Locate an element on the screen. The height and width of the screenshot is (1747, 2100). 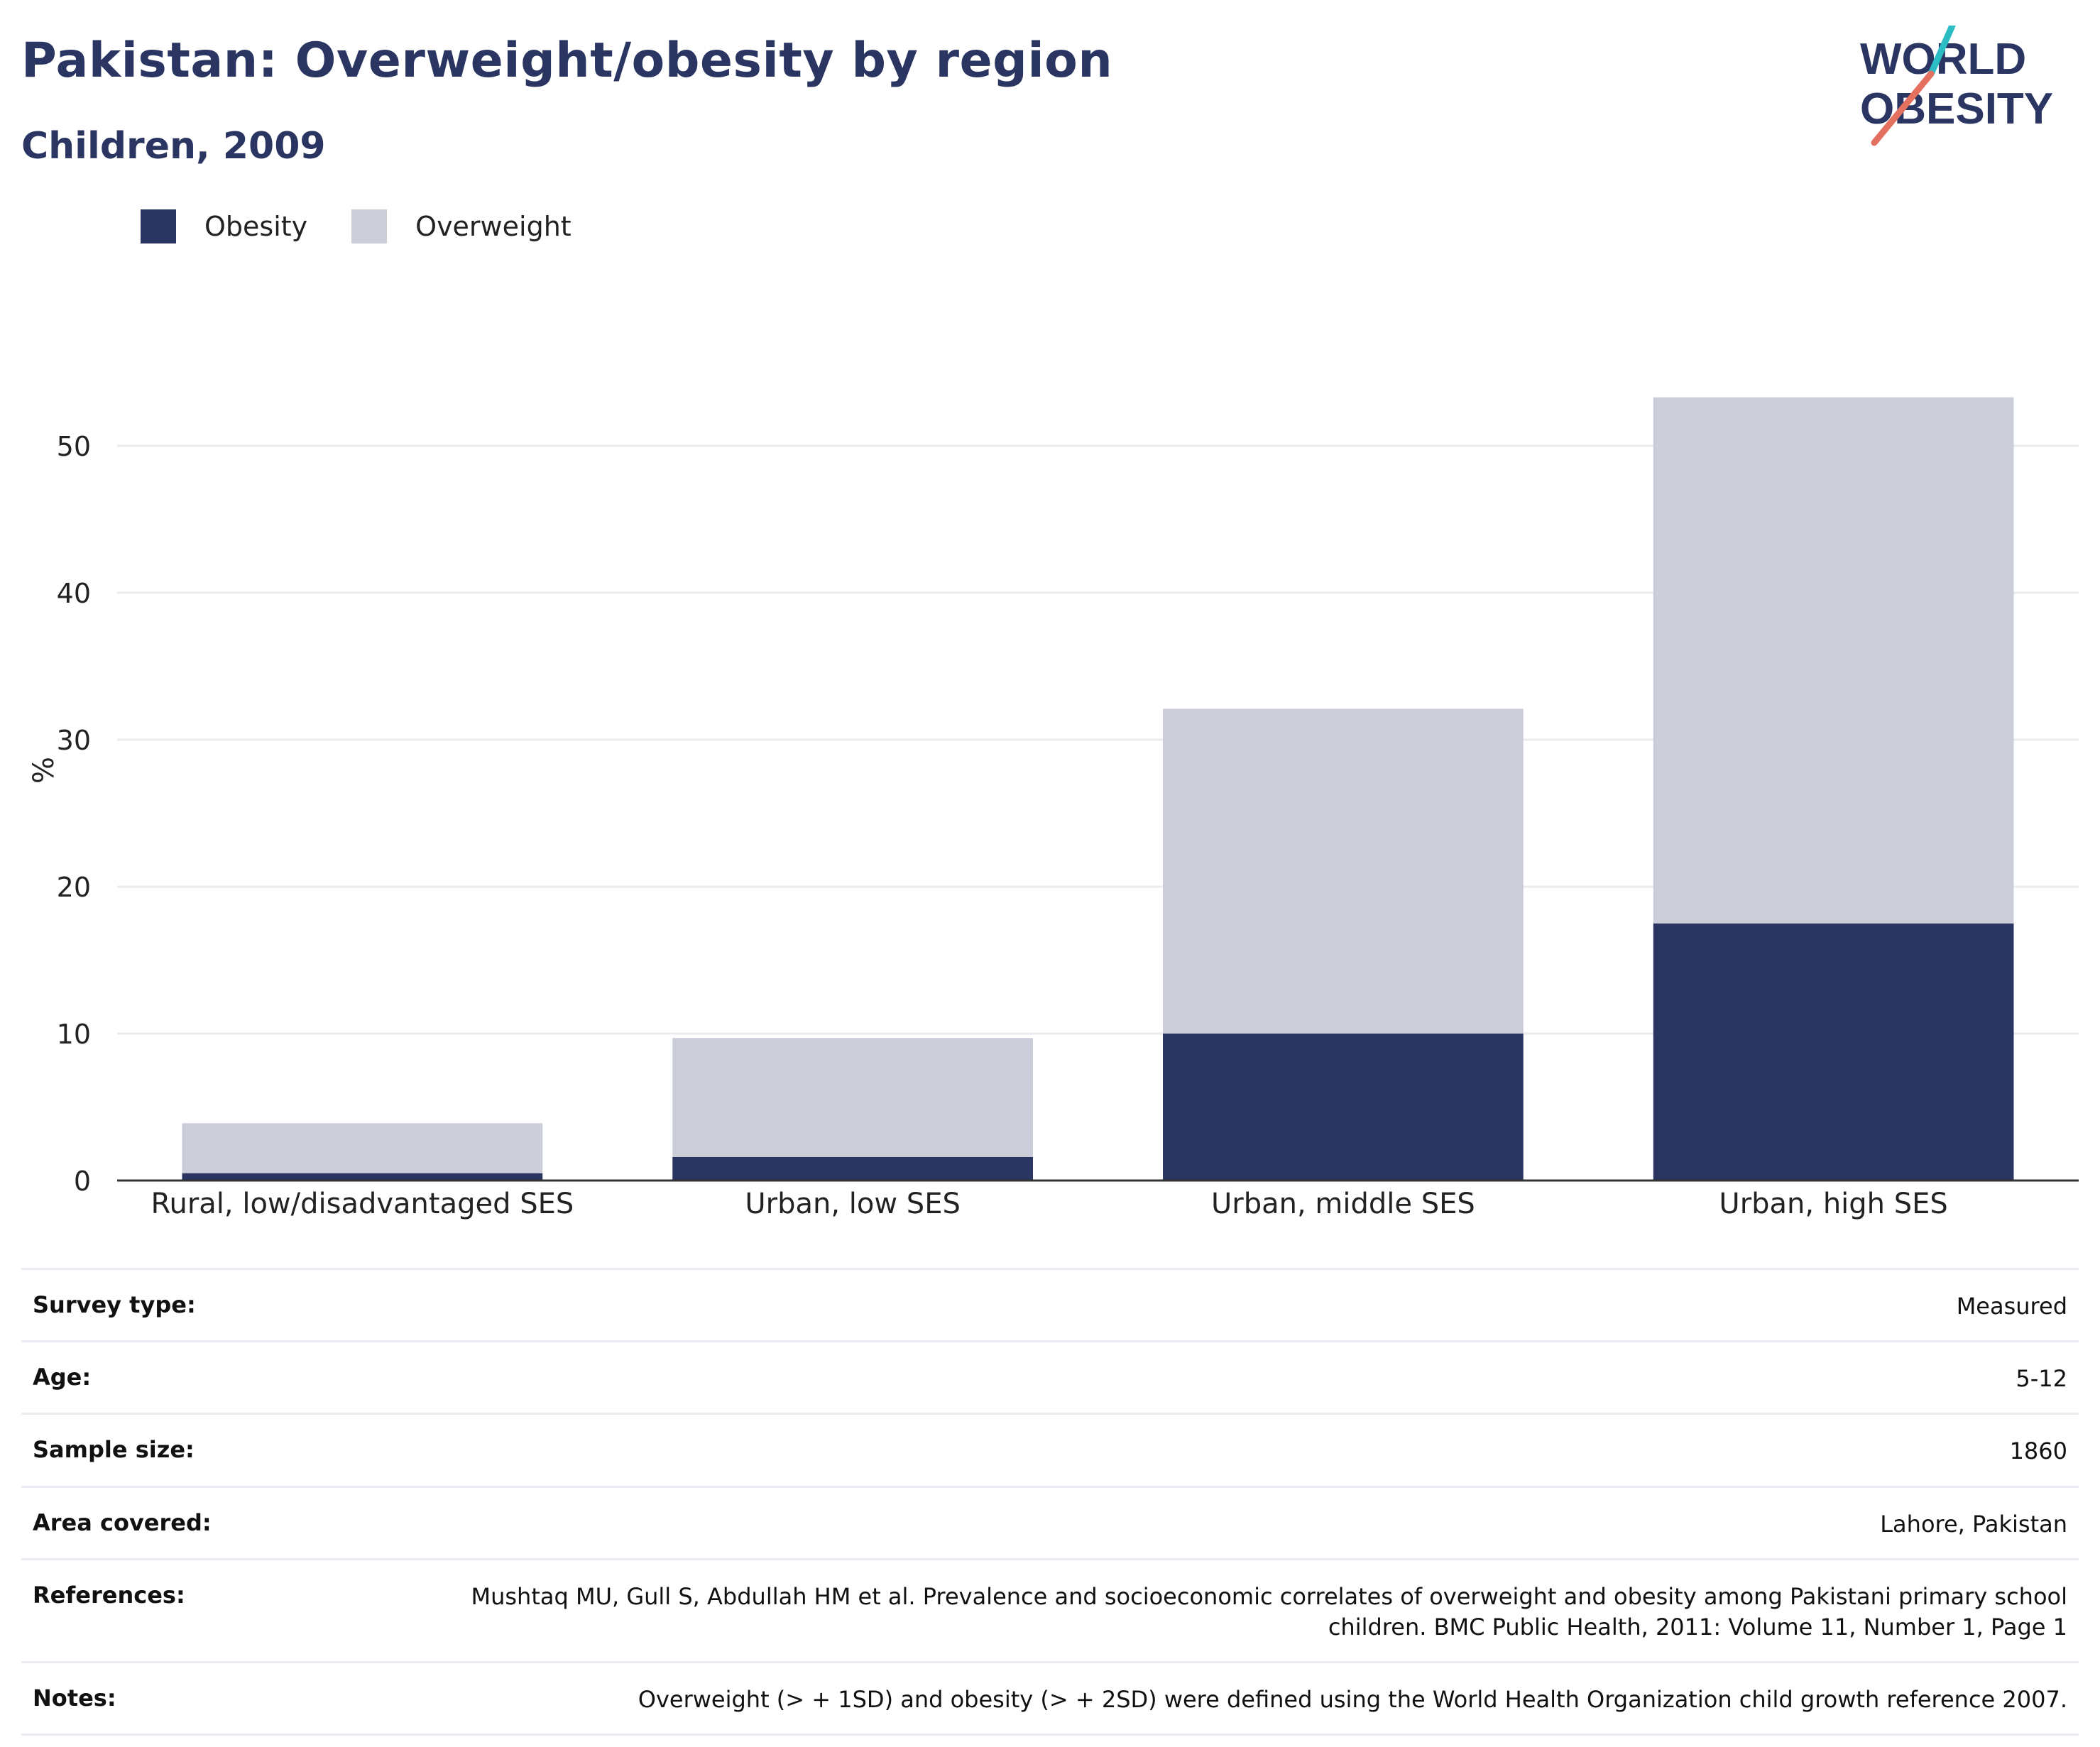
info-label: Survey type: is located at coordinates (114, 1304).